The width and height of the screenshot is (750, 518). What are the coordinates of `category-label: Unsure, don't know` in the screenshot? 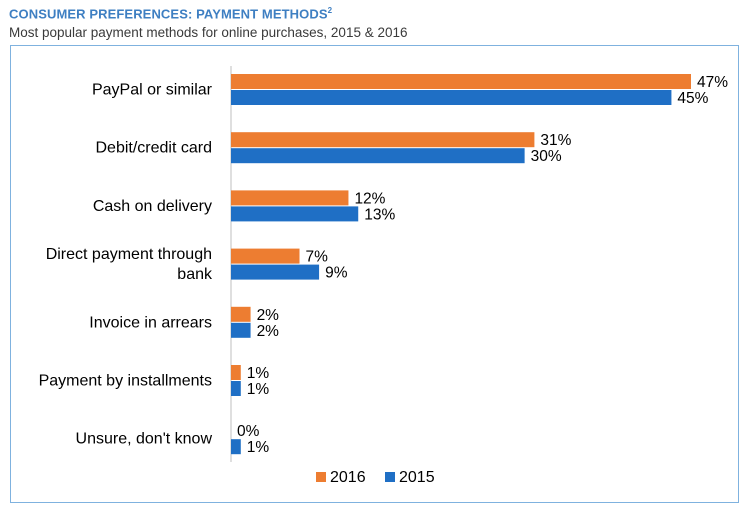 It's located at (144, 439).